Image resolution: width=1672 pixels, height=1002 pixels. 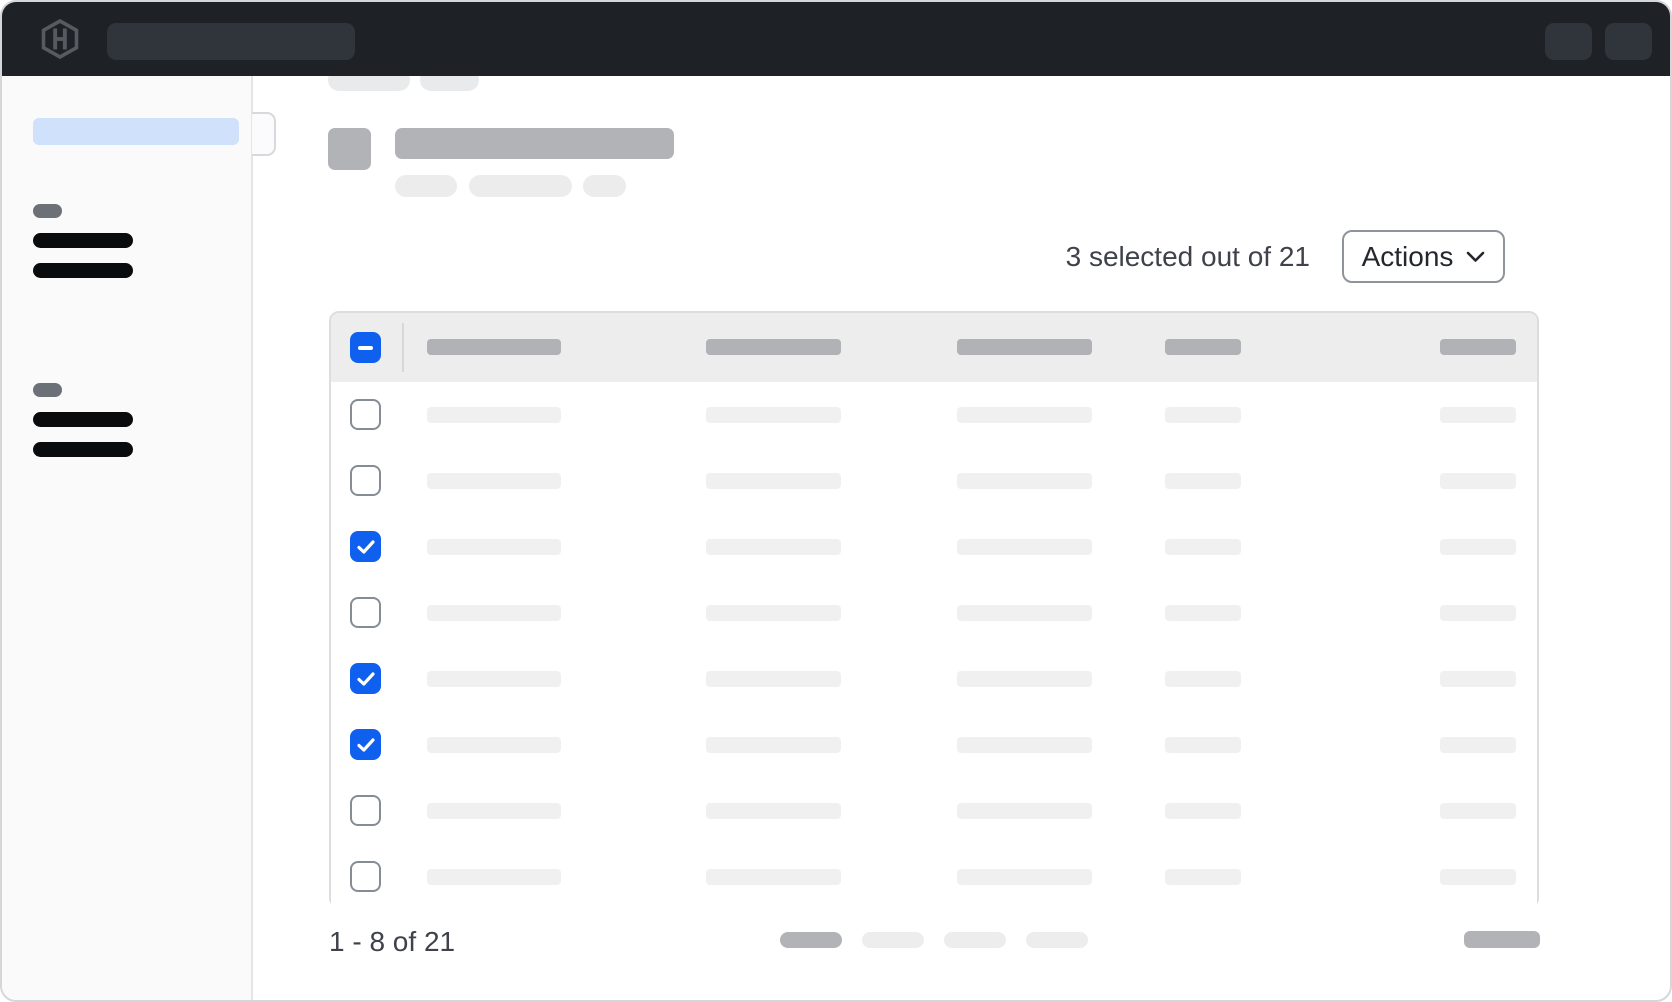 What do you see at coordinates (136, 131) in the screenshot?
I see `sidebar-item-active` at bounding box center [136, 131].